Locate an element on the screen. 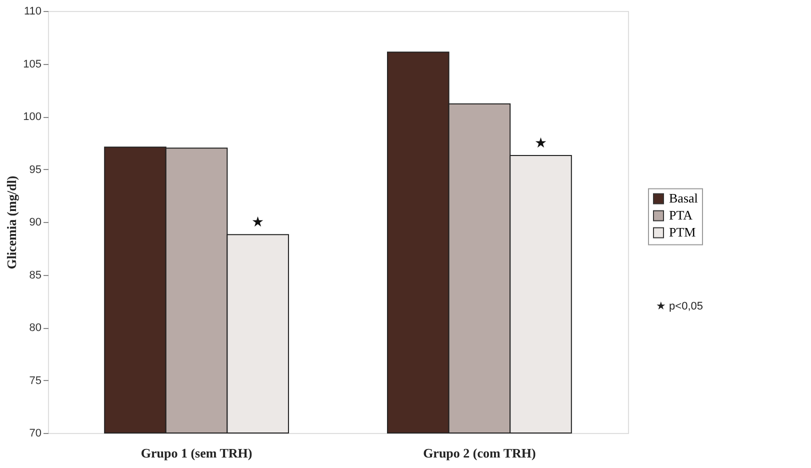 The height and width of the screenshot is (468, 811). legend-label: PTA is located at coordinates (681, 215).